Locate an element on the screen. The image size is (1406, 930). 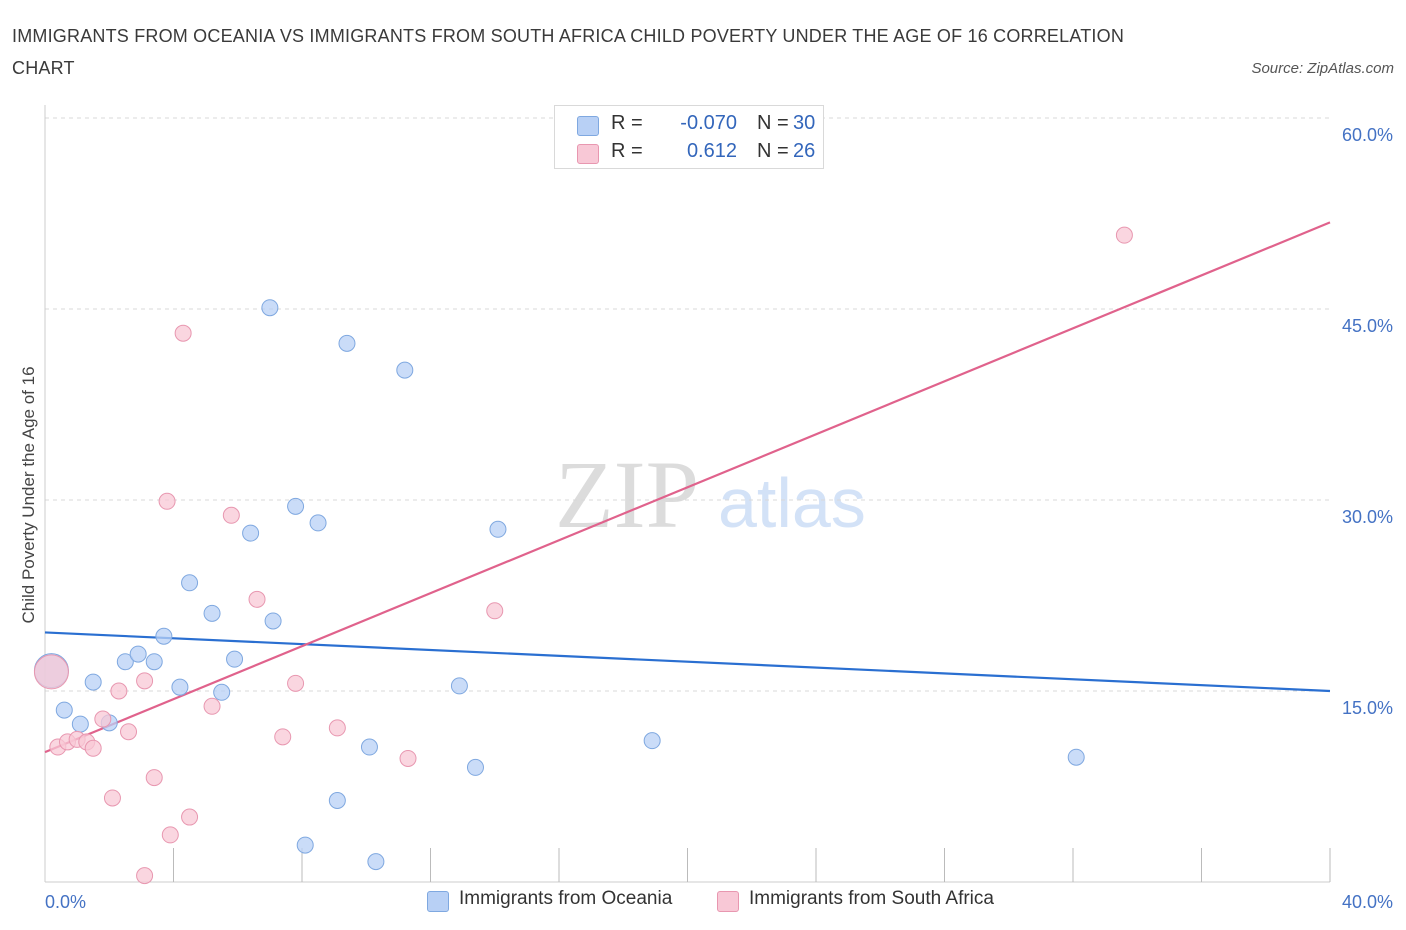
trend-line-oceania is located at coordinates (687, 662).